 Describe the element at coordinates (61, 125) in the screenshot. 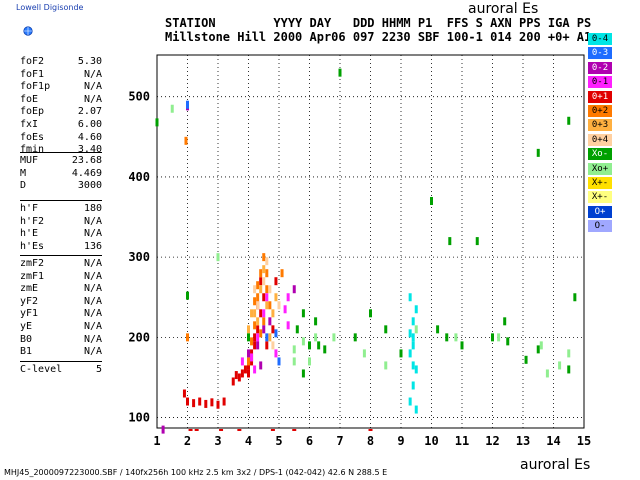

I see `param-row: fxI 6.00` at that location.